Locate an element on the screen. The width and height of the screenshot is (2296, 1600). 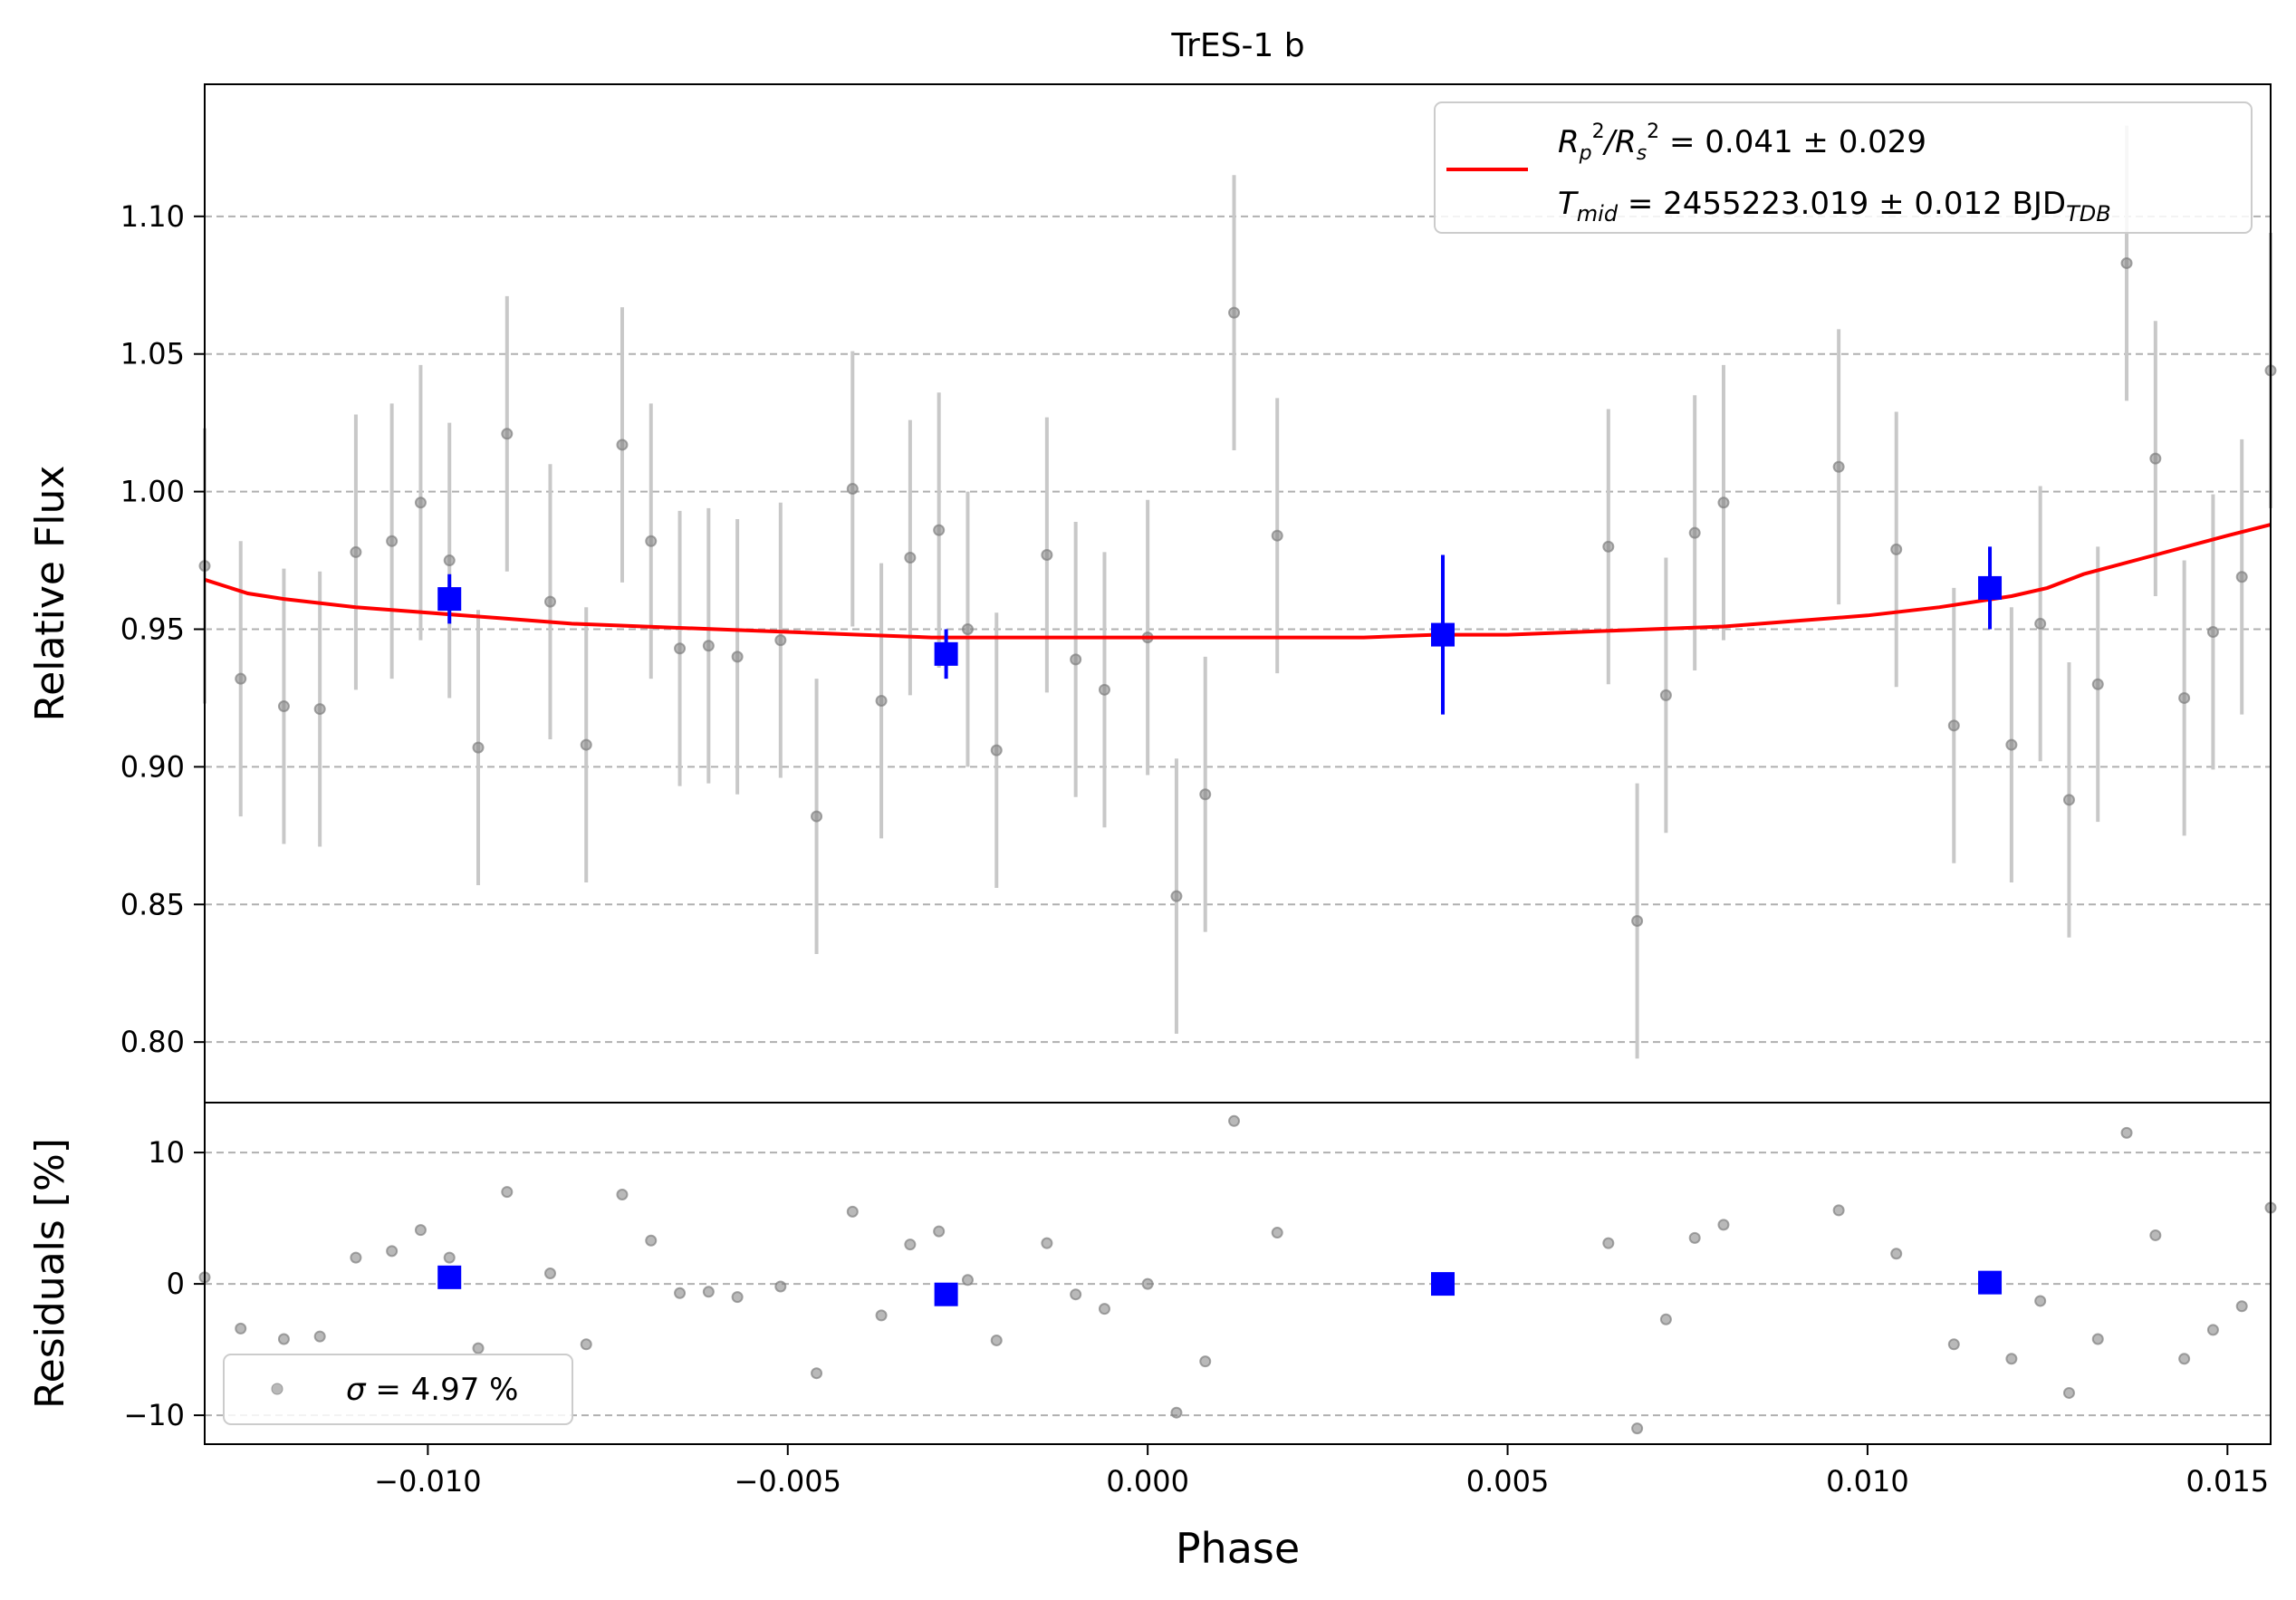
legend-rp-rs-entry: Rp2/Rs2 = 0.041 ± 0.029 is located at coordinates (1742, 142).